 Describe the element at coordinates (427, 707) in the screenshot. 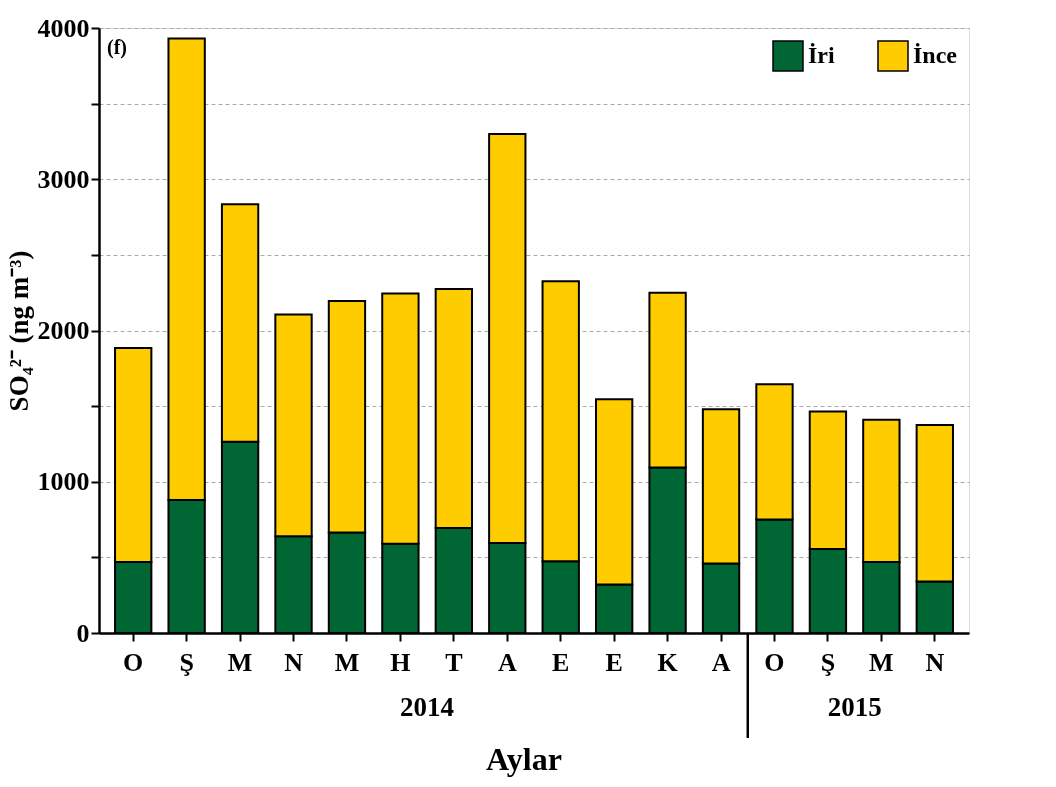

I see `text: 2014` at that location.